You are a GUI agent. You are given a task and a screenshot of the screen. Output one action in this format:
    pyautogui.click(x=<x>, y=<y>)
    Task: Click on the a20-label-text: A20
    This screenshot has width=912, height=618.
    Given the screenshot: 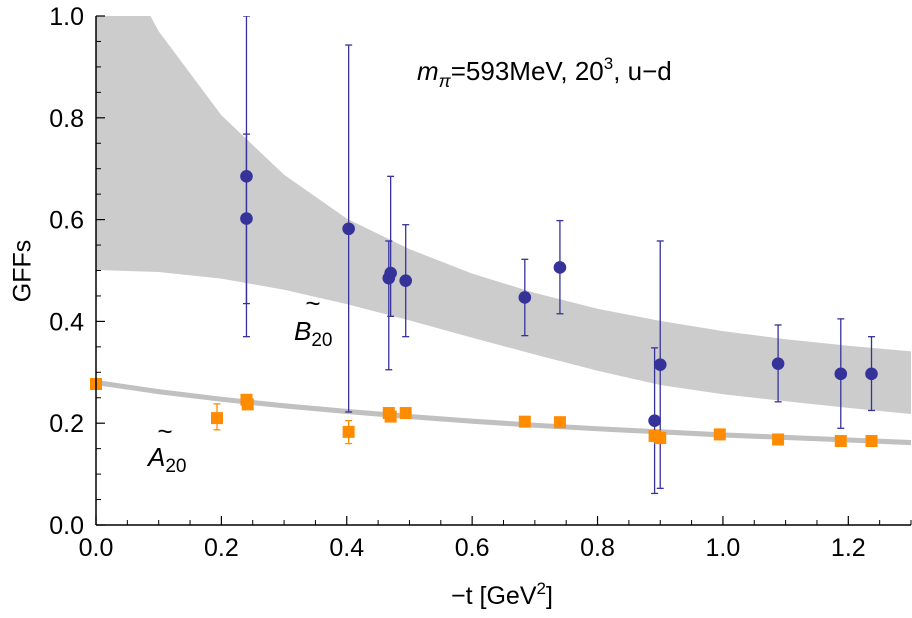 What is the action you would take?
    pyautogui.click(x=166, y=459)
    